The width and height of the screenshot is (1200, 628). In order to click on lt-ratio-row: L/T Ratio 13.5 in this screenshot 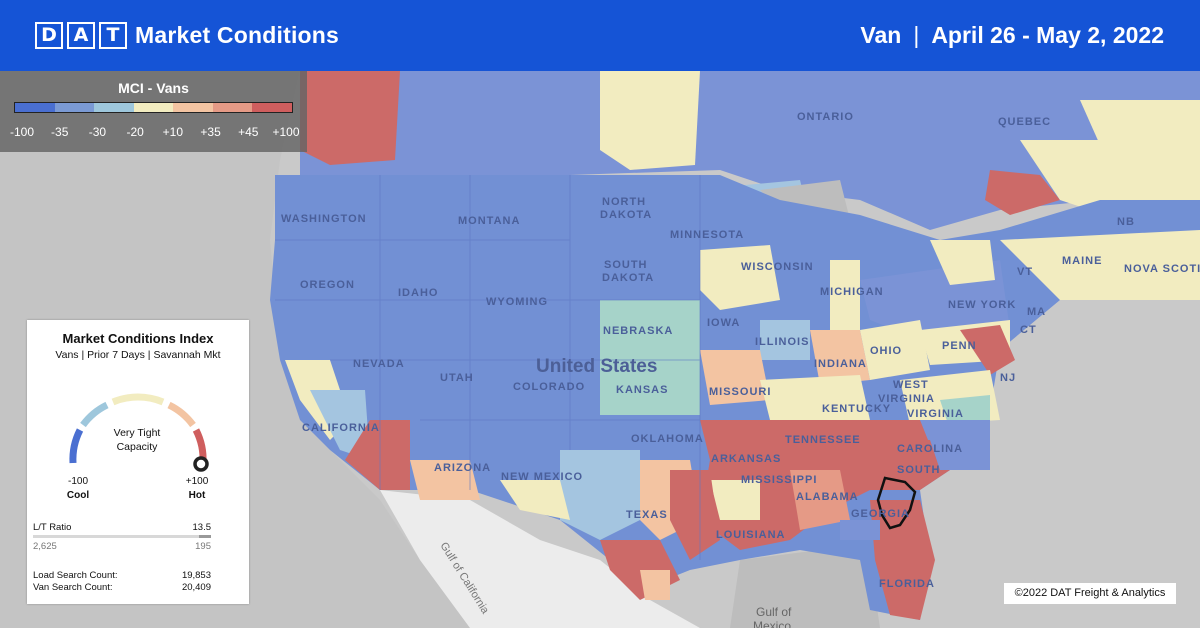, I will do `click(122, 527)`.